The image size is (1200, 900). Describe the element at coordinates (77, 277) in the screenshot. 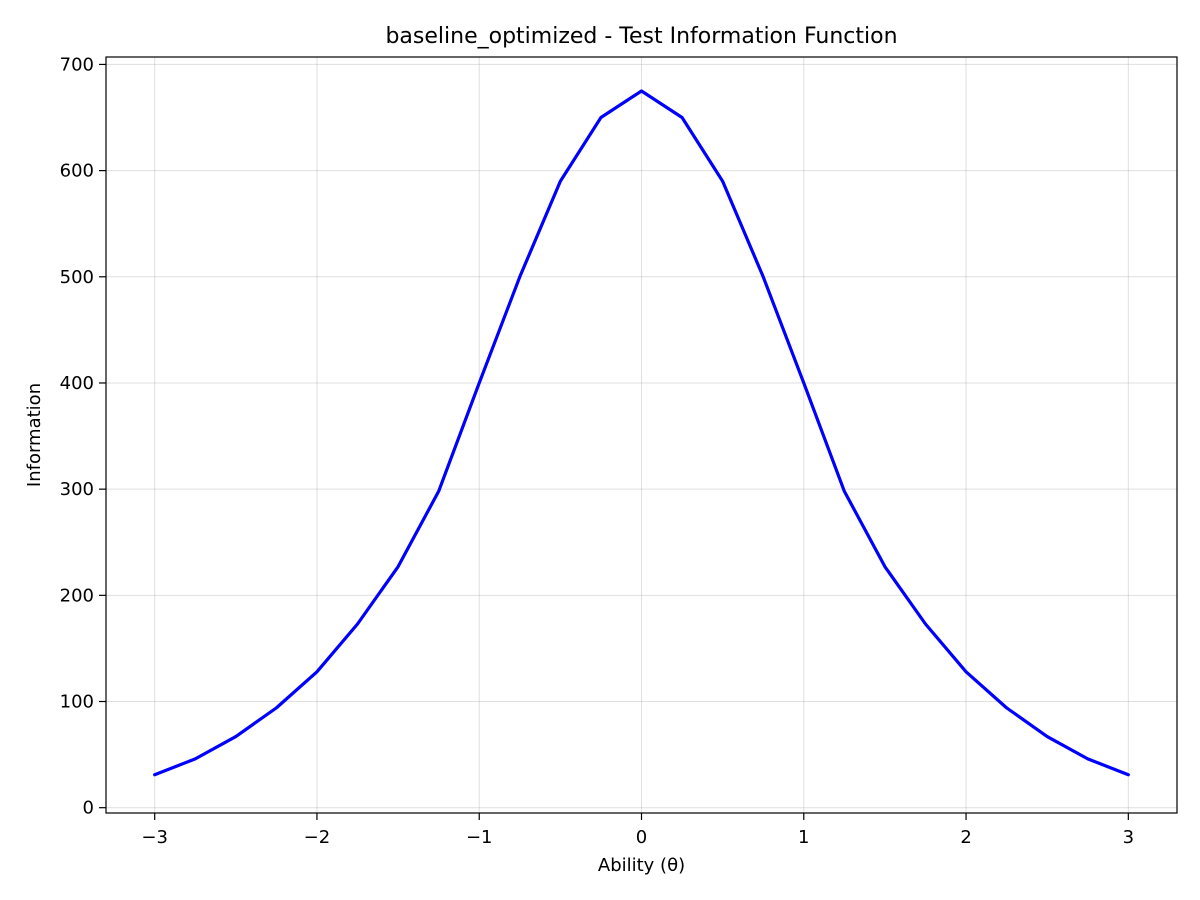

I see `y-tick-label: 500` at that location.